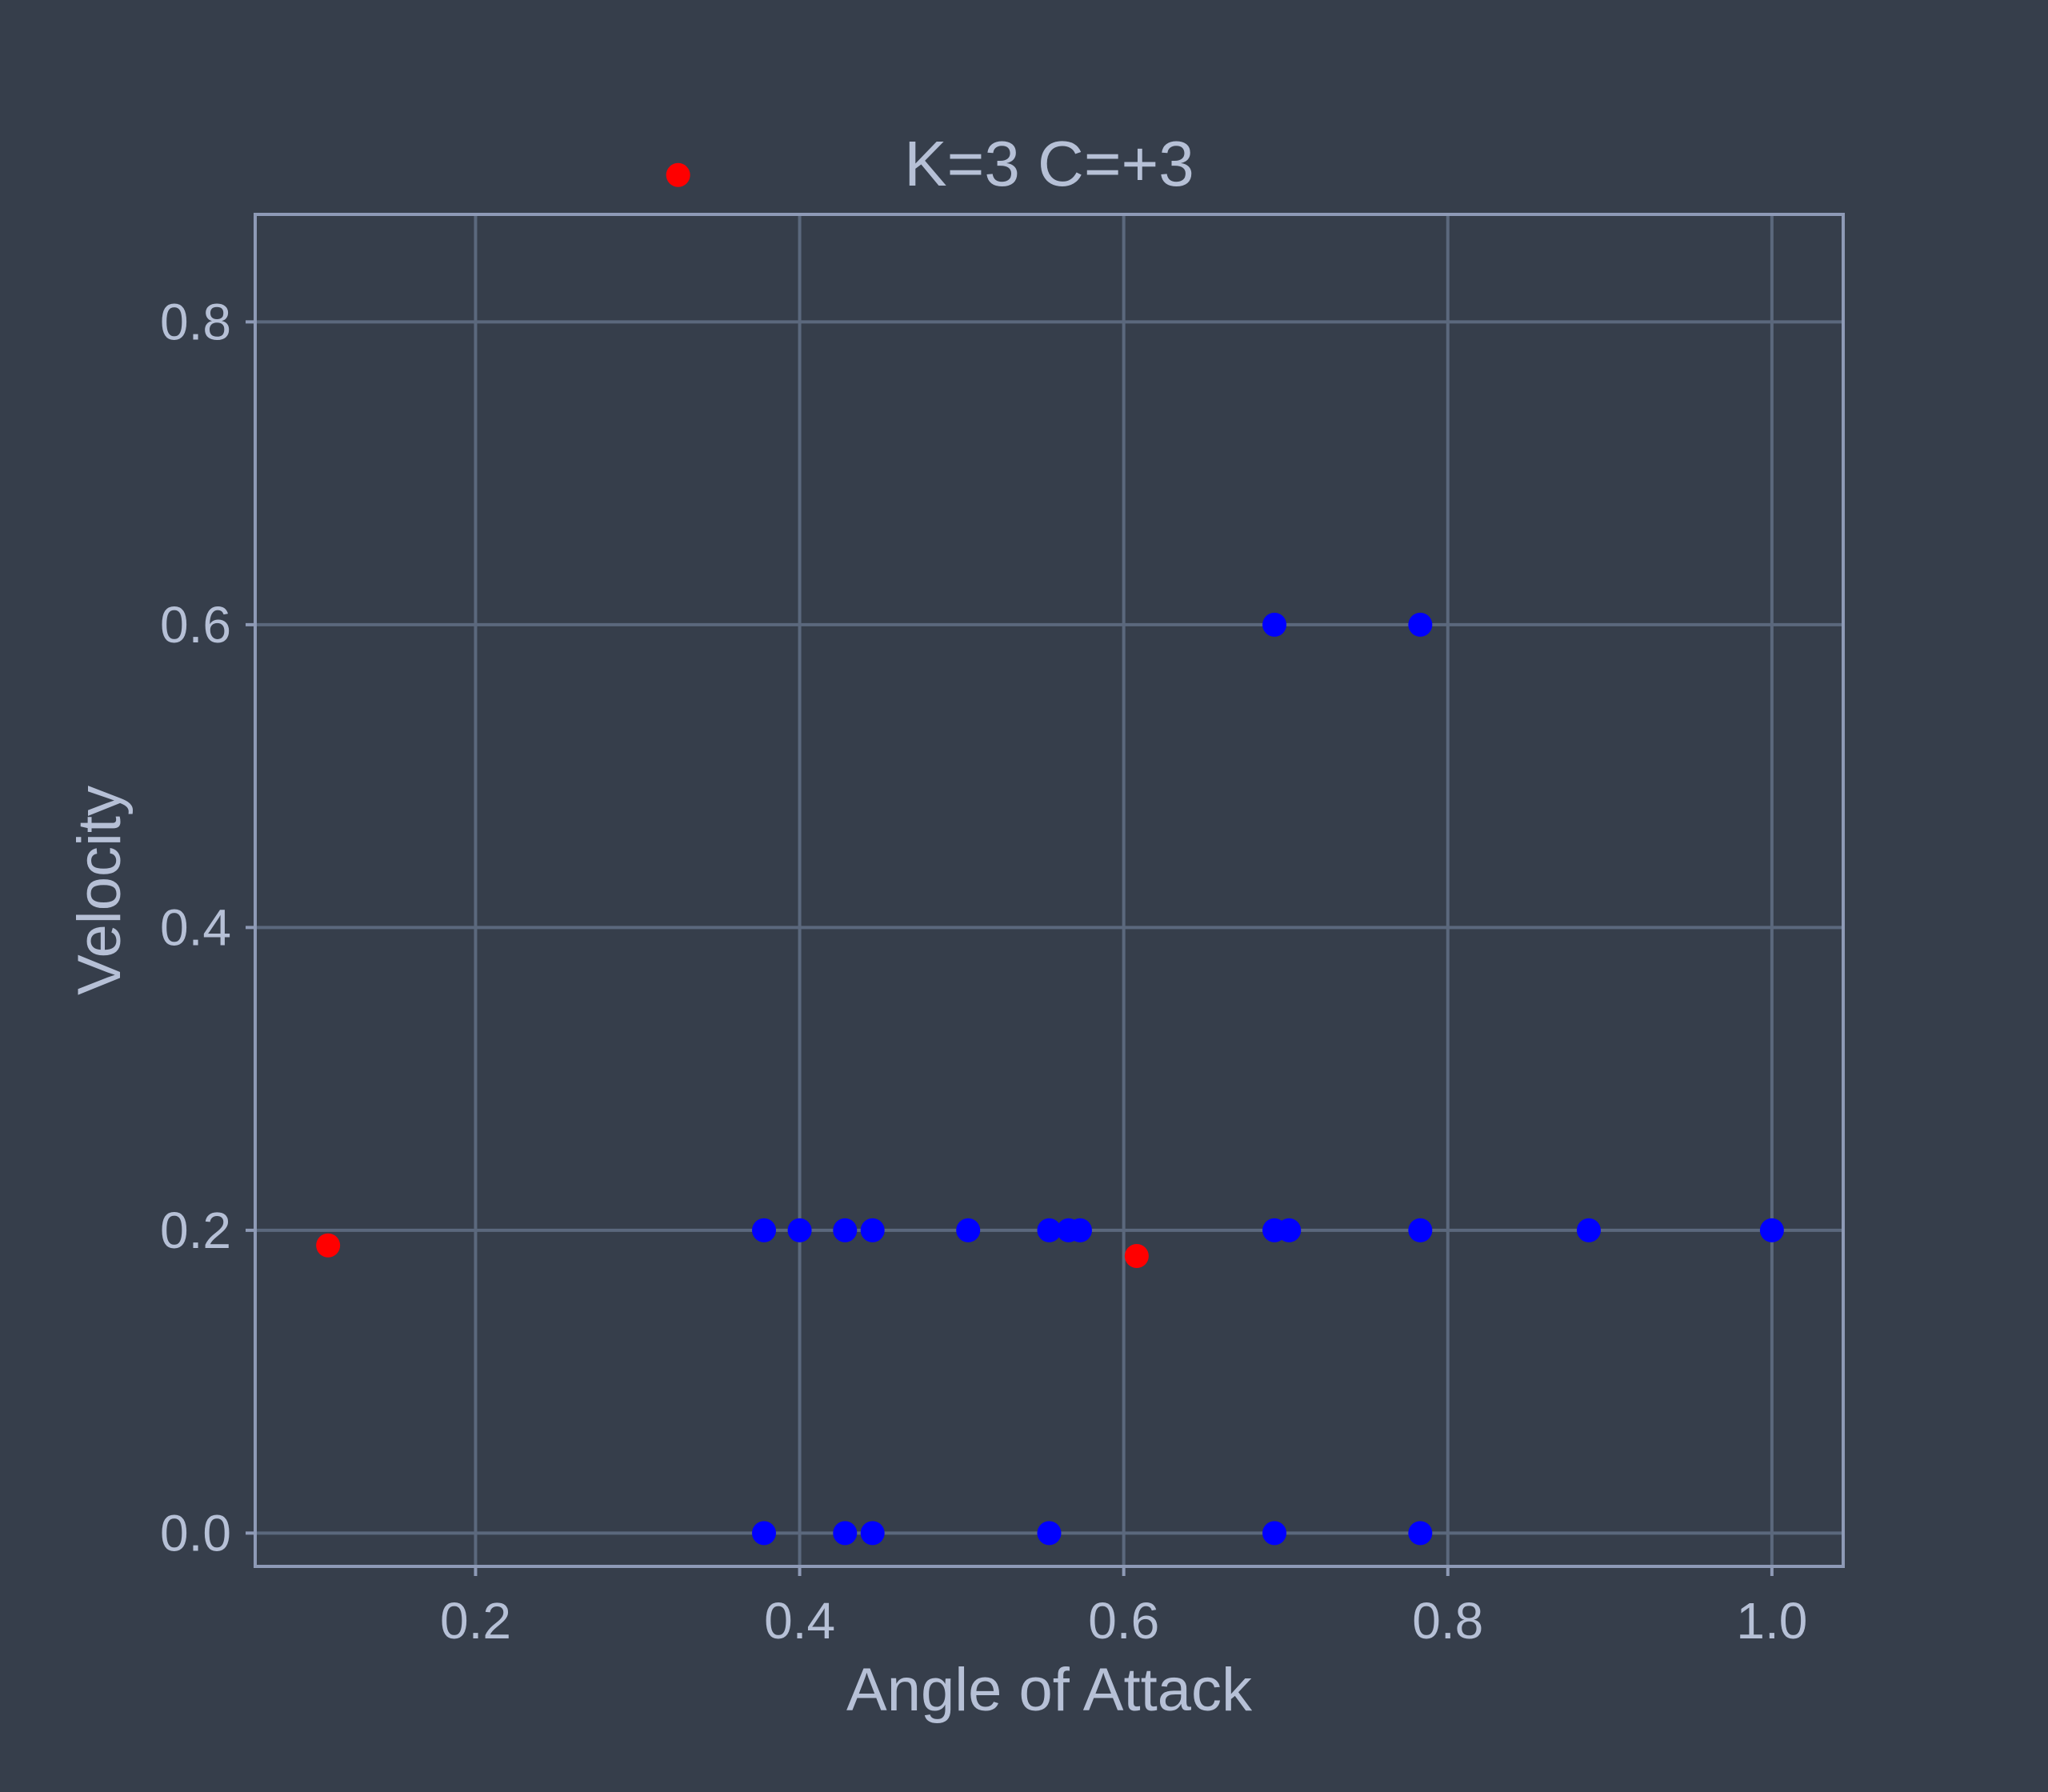 The width and height of the screenshot is (2048, 1792). I want to click on x-tick-label: 0.2, so click(475, 1621).